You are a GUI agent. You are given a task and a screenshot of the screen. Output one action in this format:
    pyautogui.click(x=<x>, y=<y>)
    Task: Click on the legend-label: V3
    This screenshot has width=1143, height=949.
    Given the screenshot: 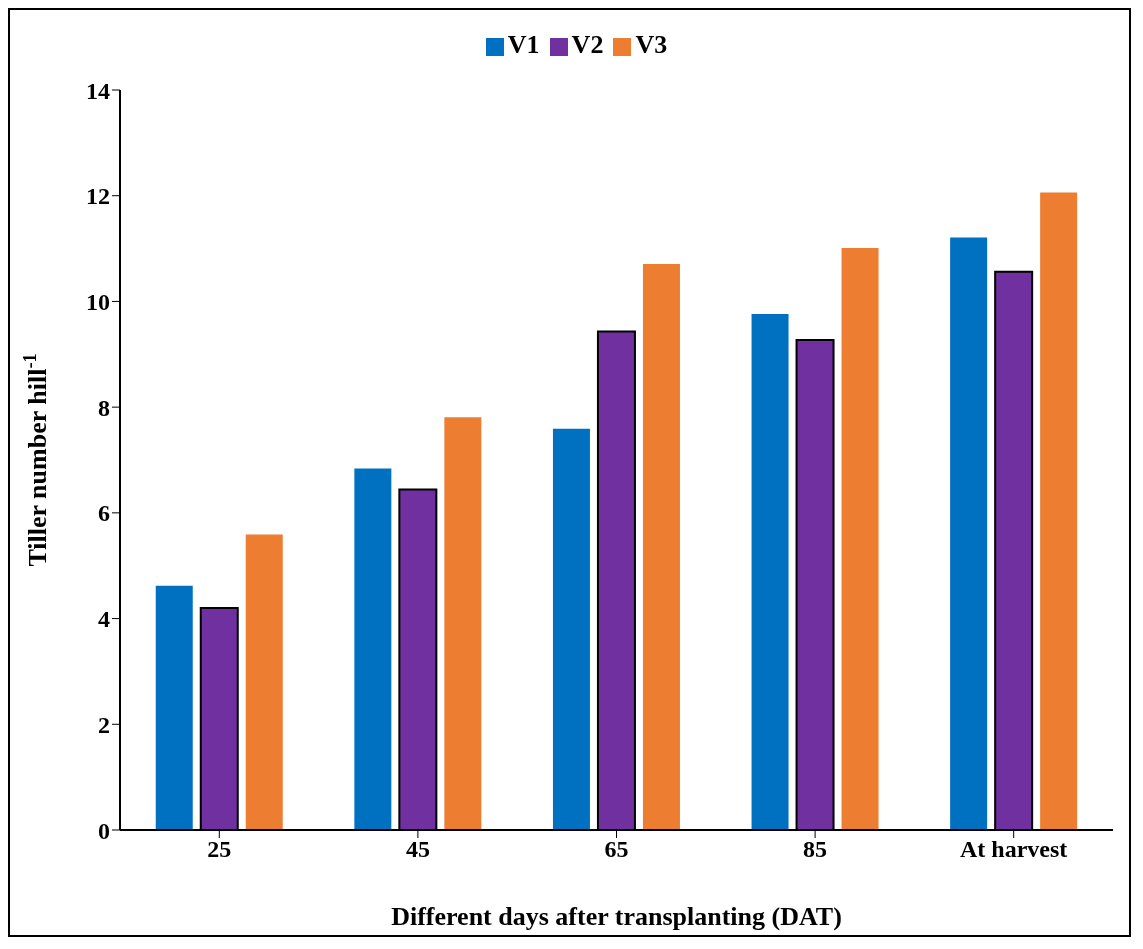 What is the action you would take?
    pyautogui.click(x=651, y=44)
    